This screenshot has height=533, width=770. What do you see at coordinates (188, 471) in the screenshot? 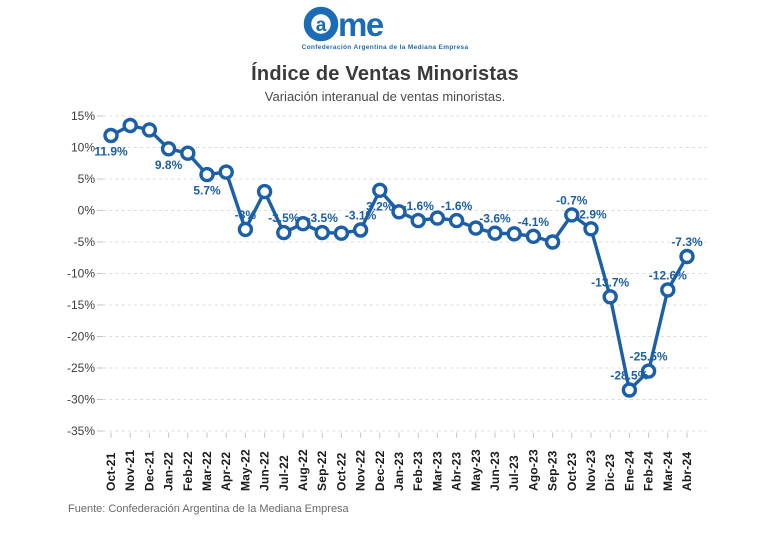
I see `x-axis-tick-label: Feb-22` at bounding box center [188, 471].